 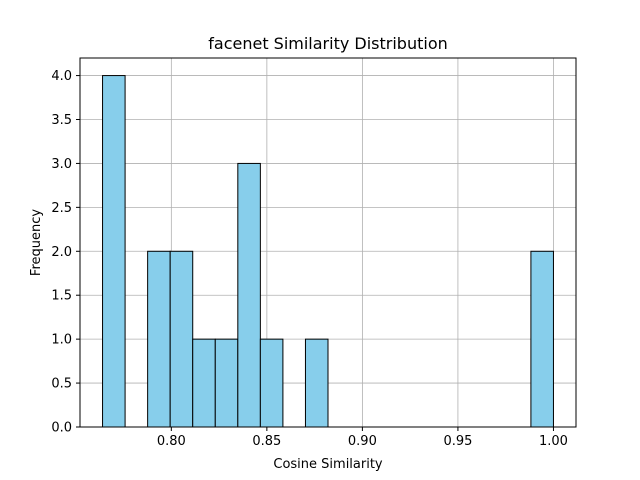 I want to click on x-tick-label: 1.00, so click(x=553, y=441).